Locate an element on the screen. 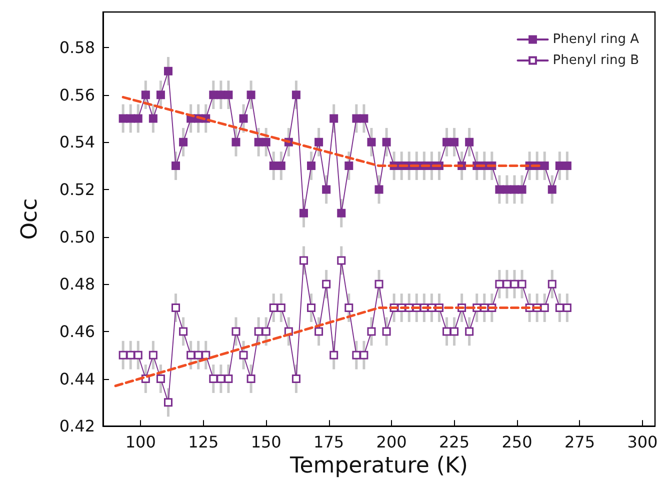 Image resolution: width=664 pixels, height=482 pixels. legend-label: Phenyl ring A is located at coordinates (596, 39).